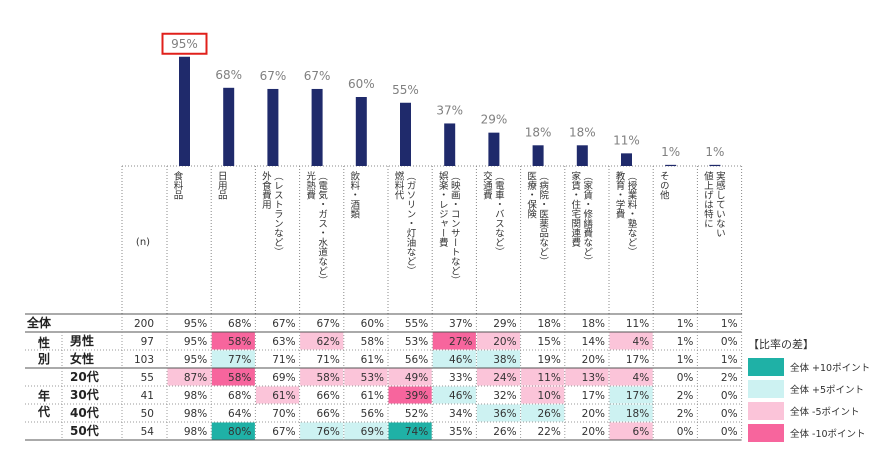 This screenshot has height=466, width=886. What do you see at coordinates (504, 378) in the screenshot?
I see `table-cell: 24%` at bounding box center [504, 378].